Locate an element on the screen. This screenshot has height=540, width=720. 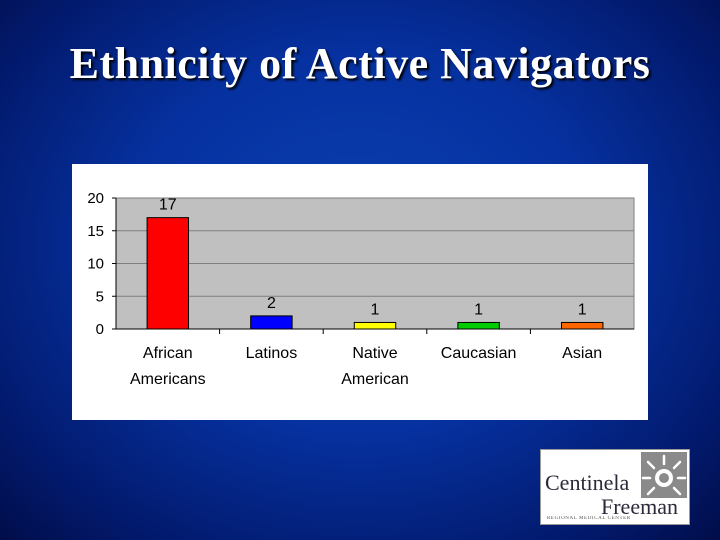
logo-tagline: REGIONAL MEDICAL CENTER is located at coordinates (589, 518).